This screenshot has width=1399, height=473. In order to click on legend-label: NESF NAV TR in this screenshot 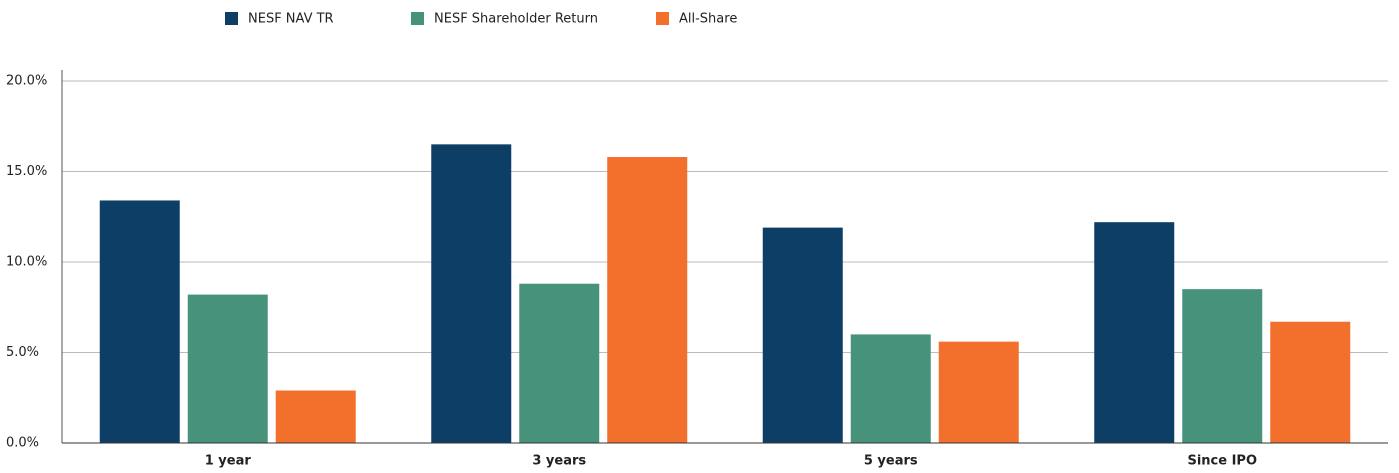, I will do `click(291, 19)`.